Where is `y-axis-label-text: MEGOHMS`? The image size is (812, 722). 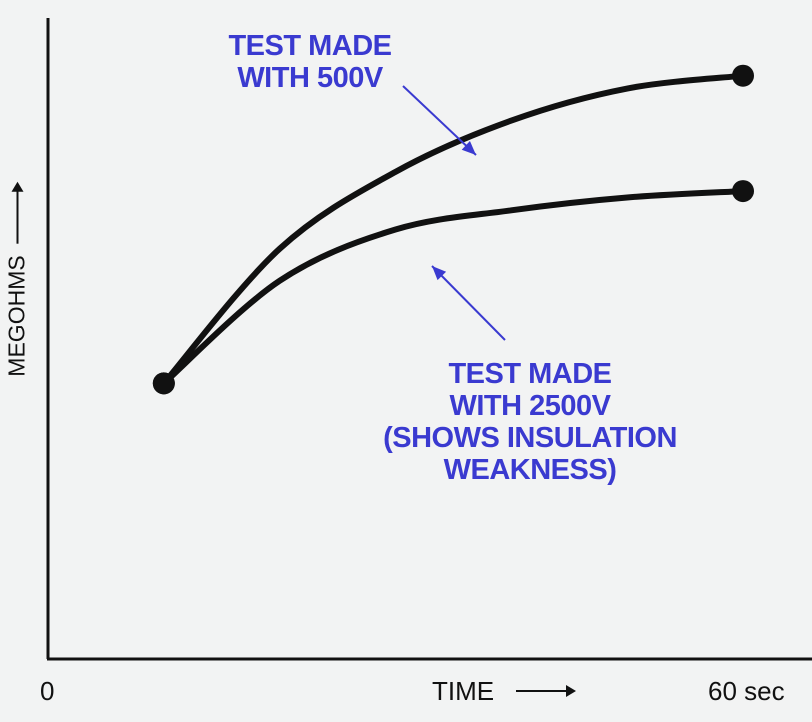 y-axis-label-text: MEGOHMS is located at coordinates (16, 316).